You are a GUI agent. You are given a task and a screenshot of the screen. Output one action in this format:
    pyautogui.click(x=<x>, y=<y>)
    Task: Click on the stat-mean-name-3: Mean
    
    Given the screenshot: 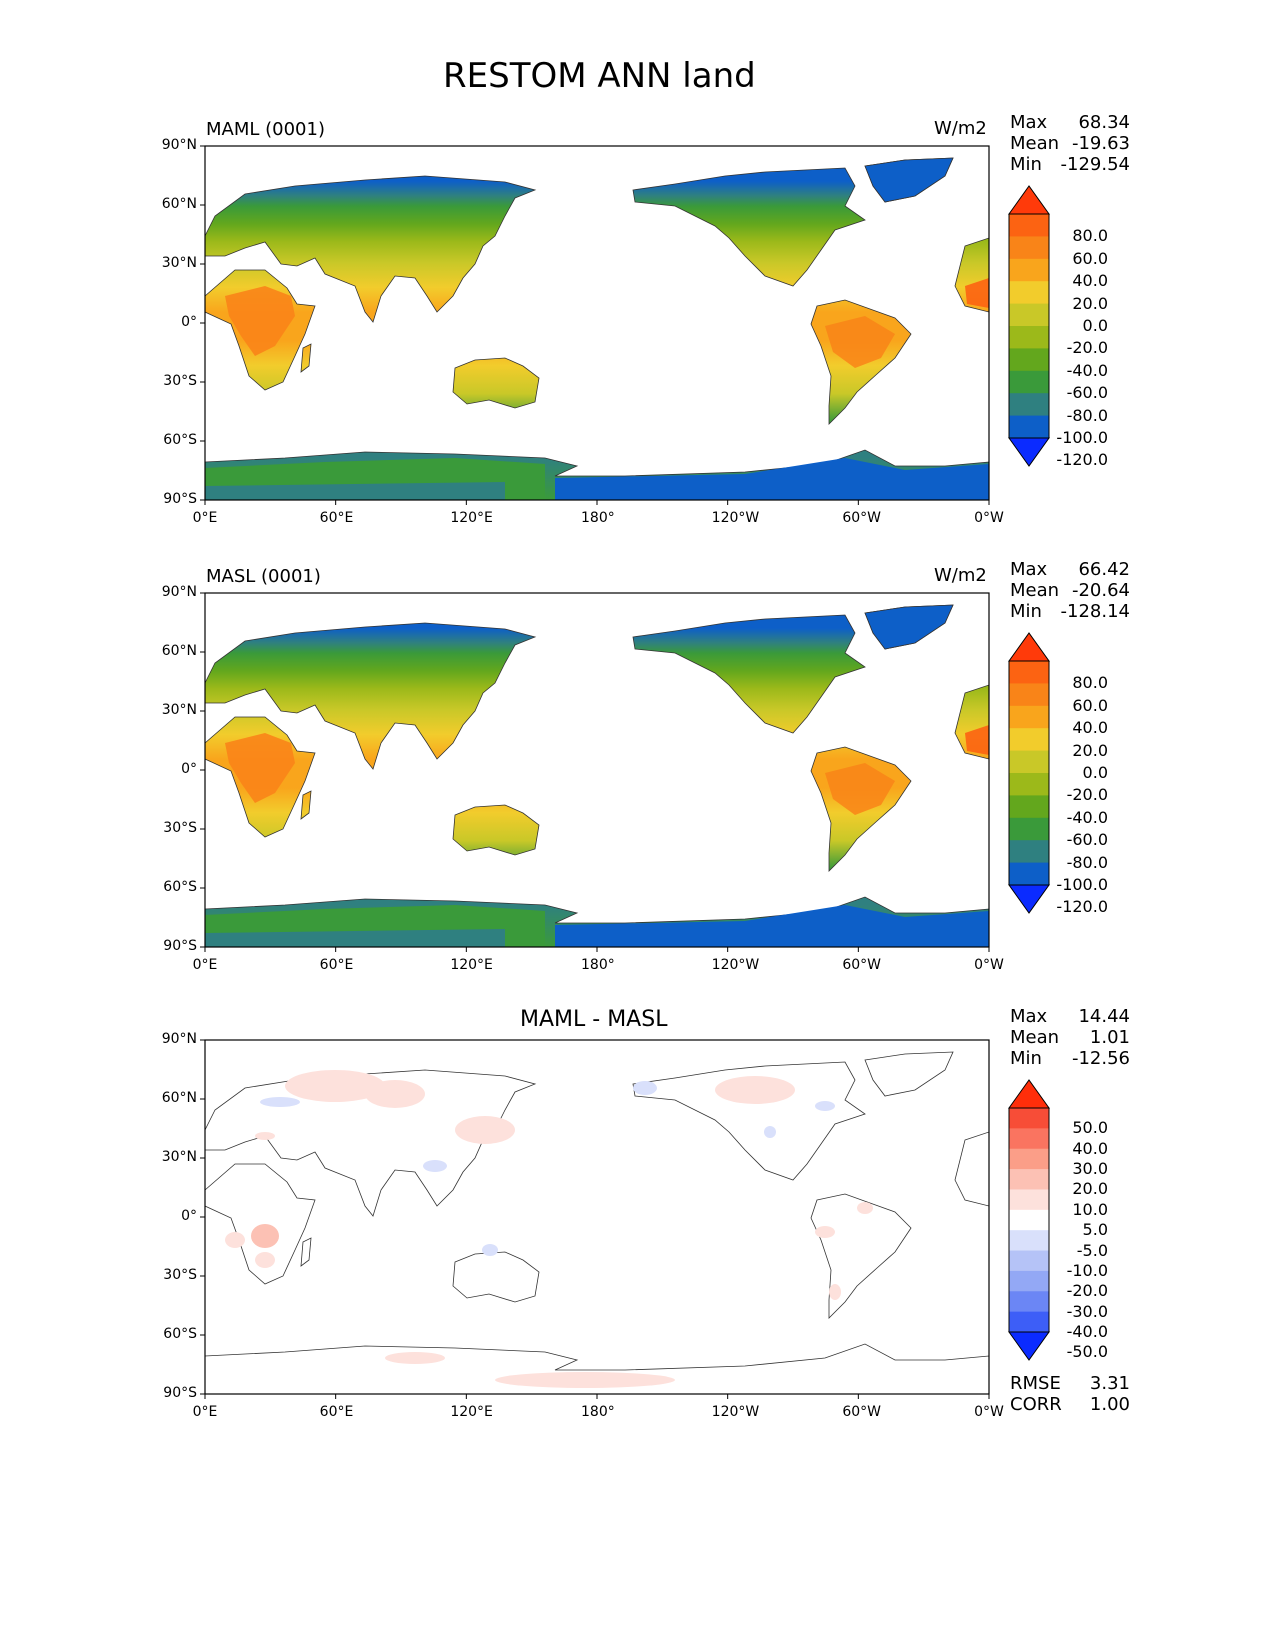 What is the action you would take?
    pyautogui.click(x=1035, y=1037)
    